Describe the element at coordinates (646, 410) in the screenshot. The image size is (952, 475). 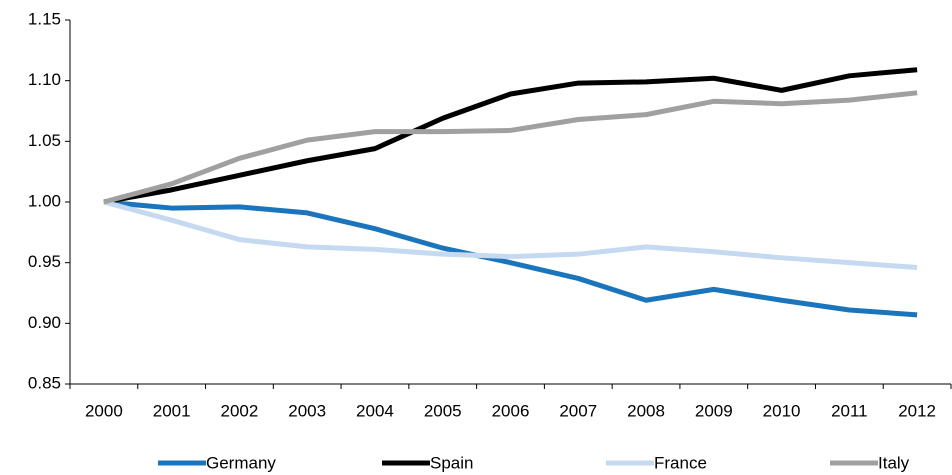
I see `x-tick-label: 2008` at that location.